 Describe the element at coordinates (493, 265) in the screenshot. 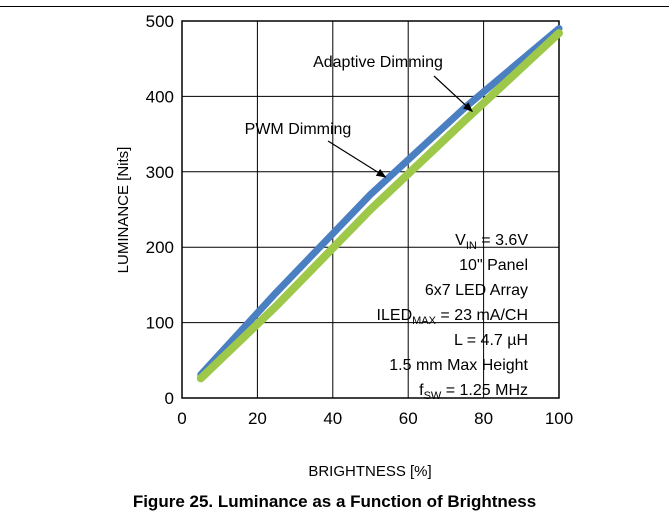

I see `condition-line-1: 10" Panel` at that location.